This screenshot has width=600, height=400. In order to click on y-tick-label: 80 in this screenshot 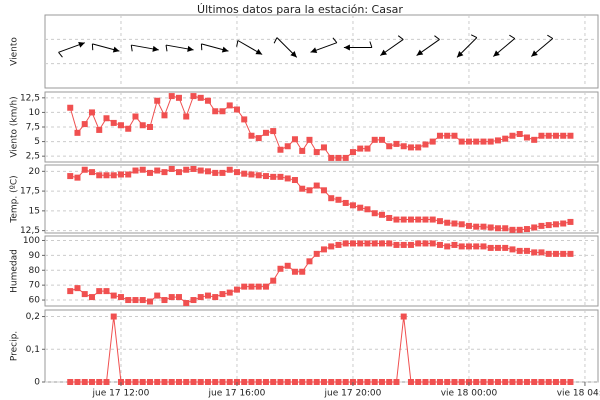, I will do `click(35, 271)`.